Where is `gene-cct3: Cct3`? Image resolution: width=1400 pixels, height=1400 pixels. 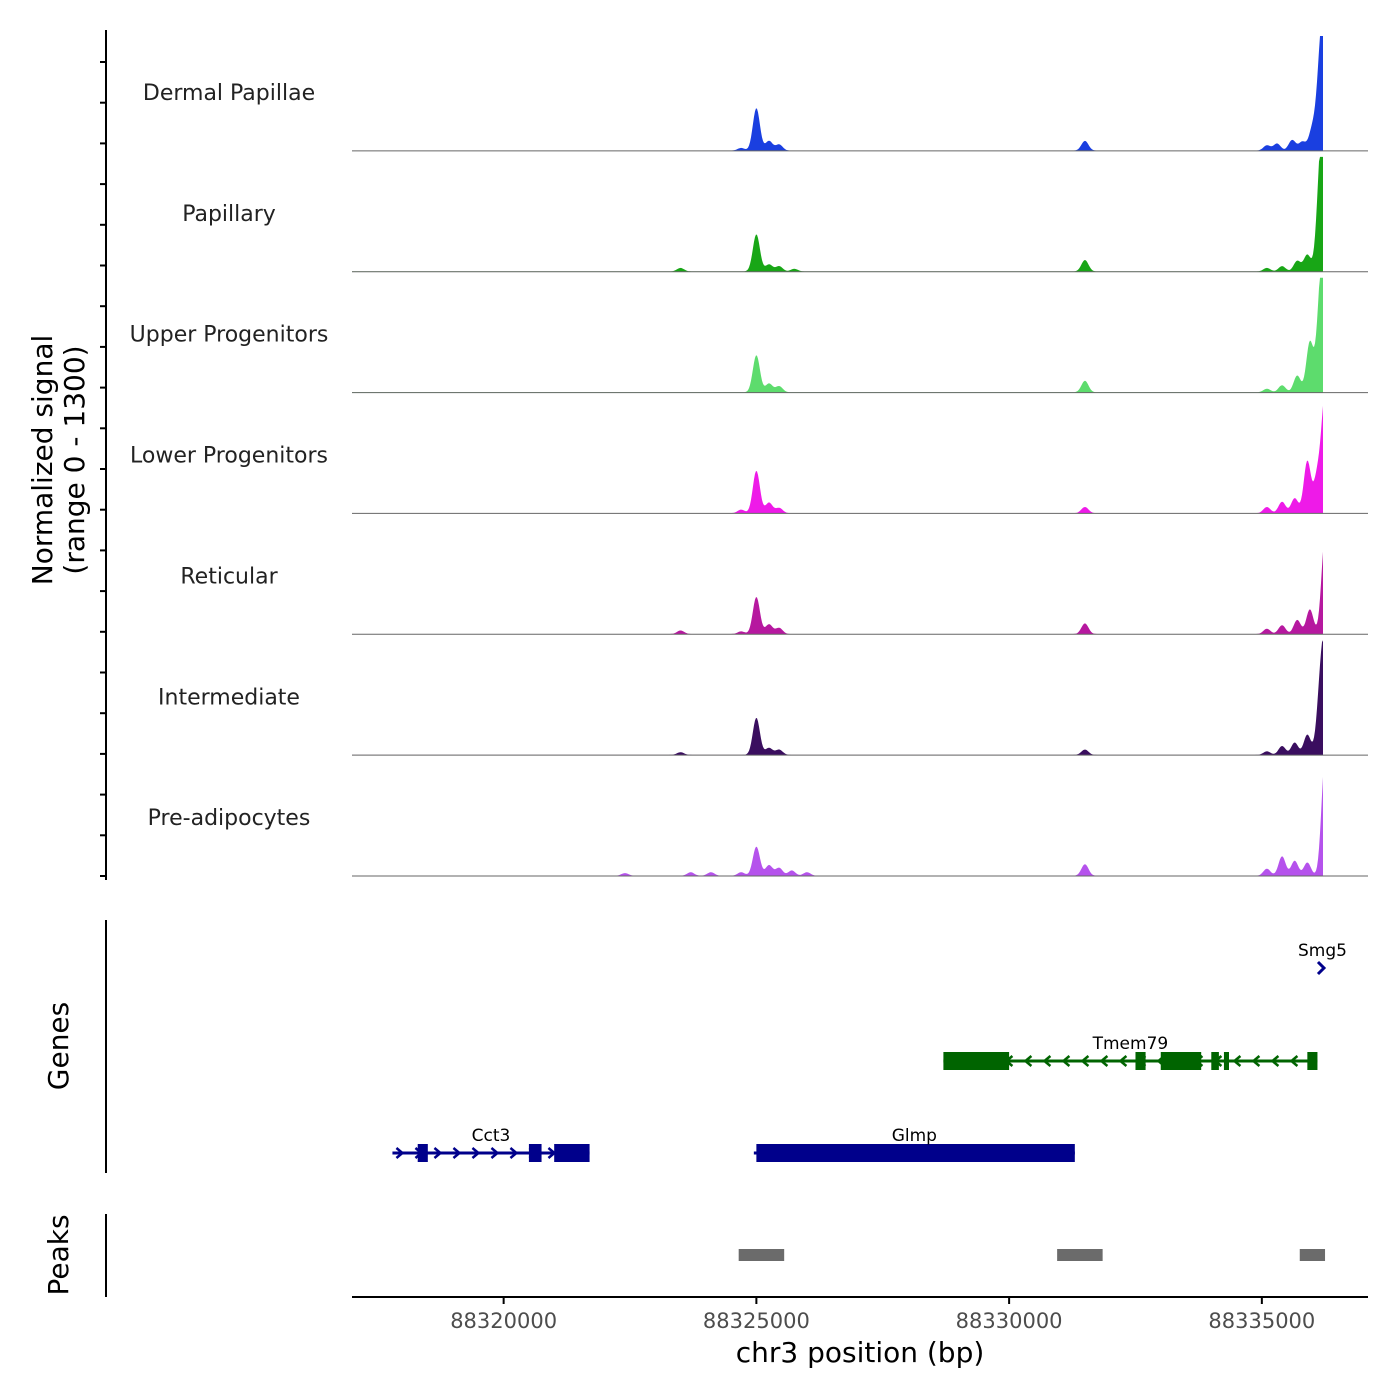
gene-cct3: Cct3 is located at coordinates (491, 1144).